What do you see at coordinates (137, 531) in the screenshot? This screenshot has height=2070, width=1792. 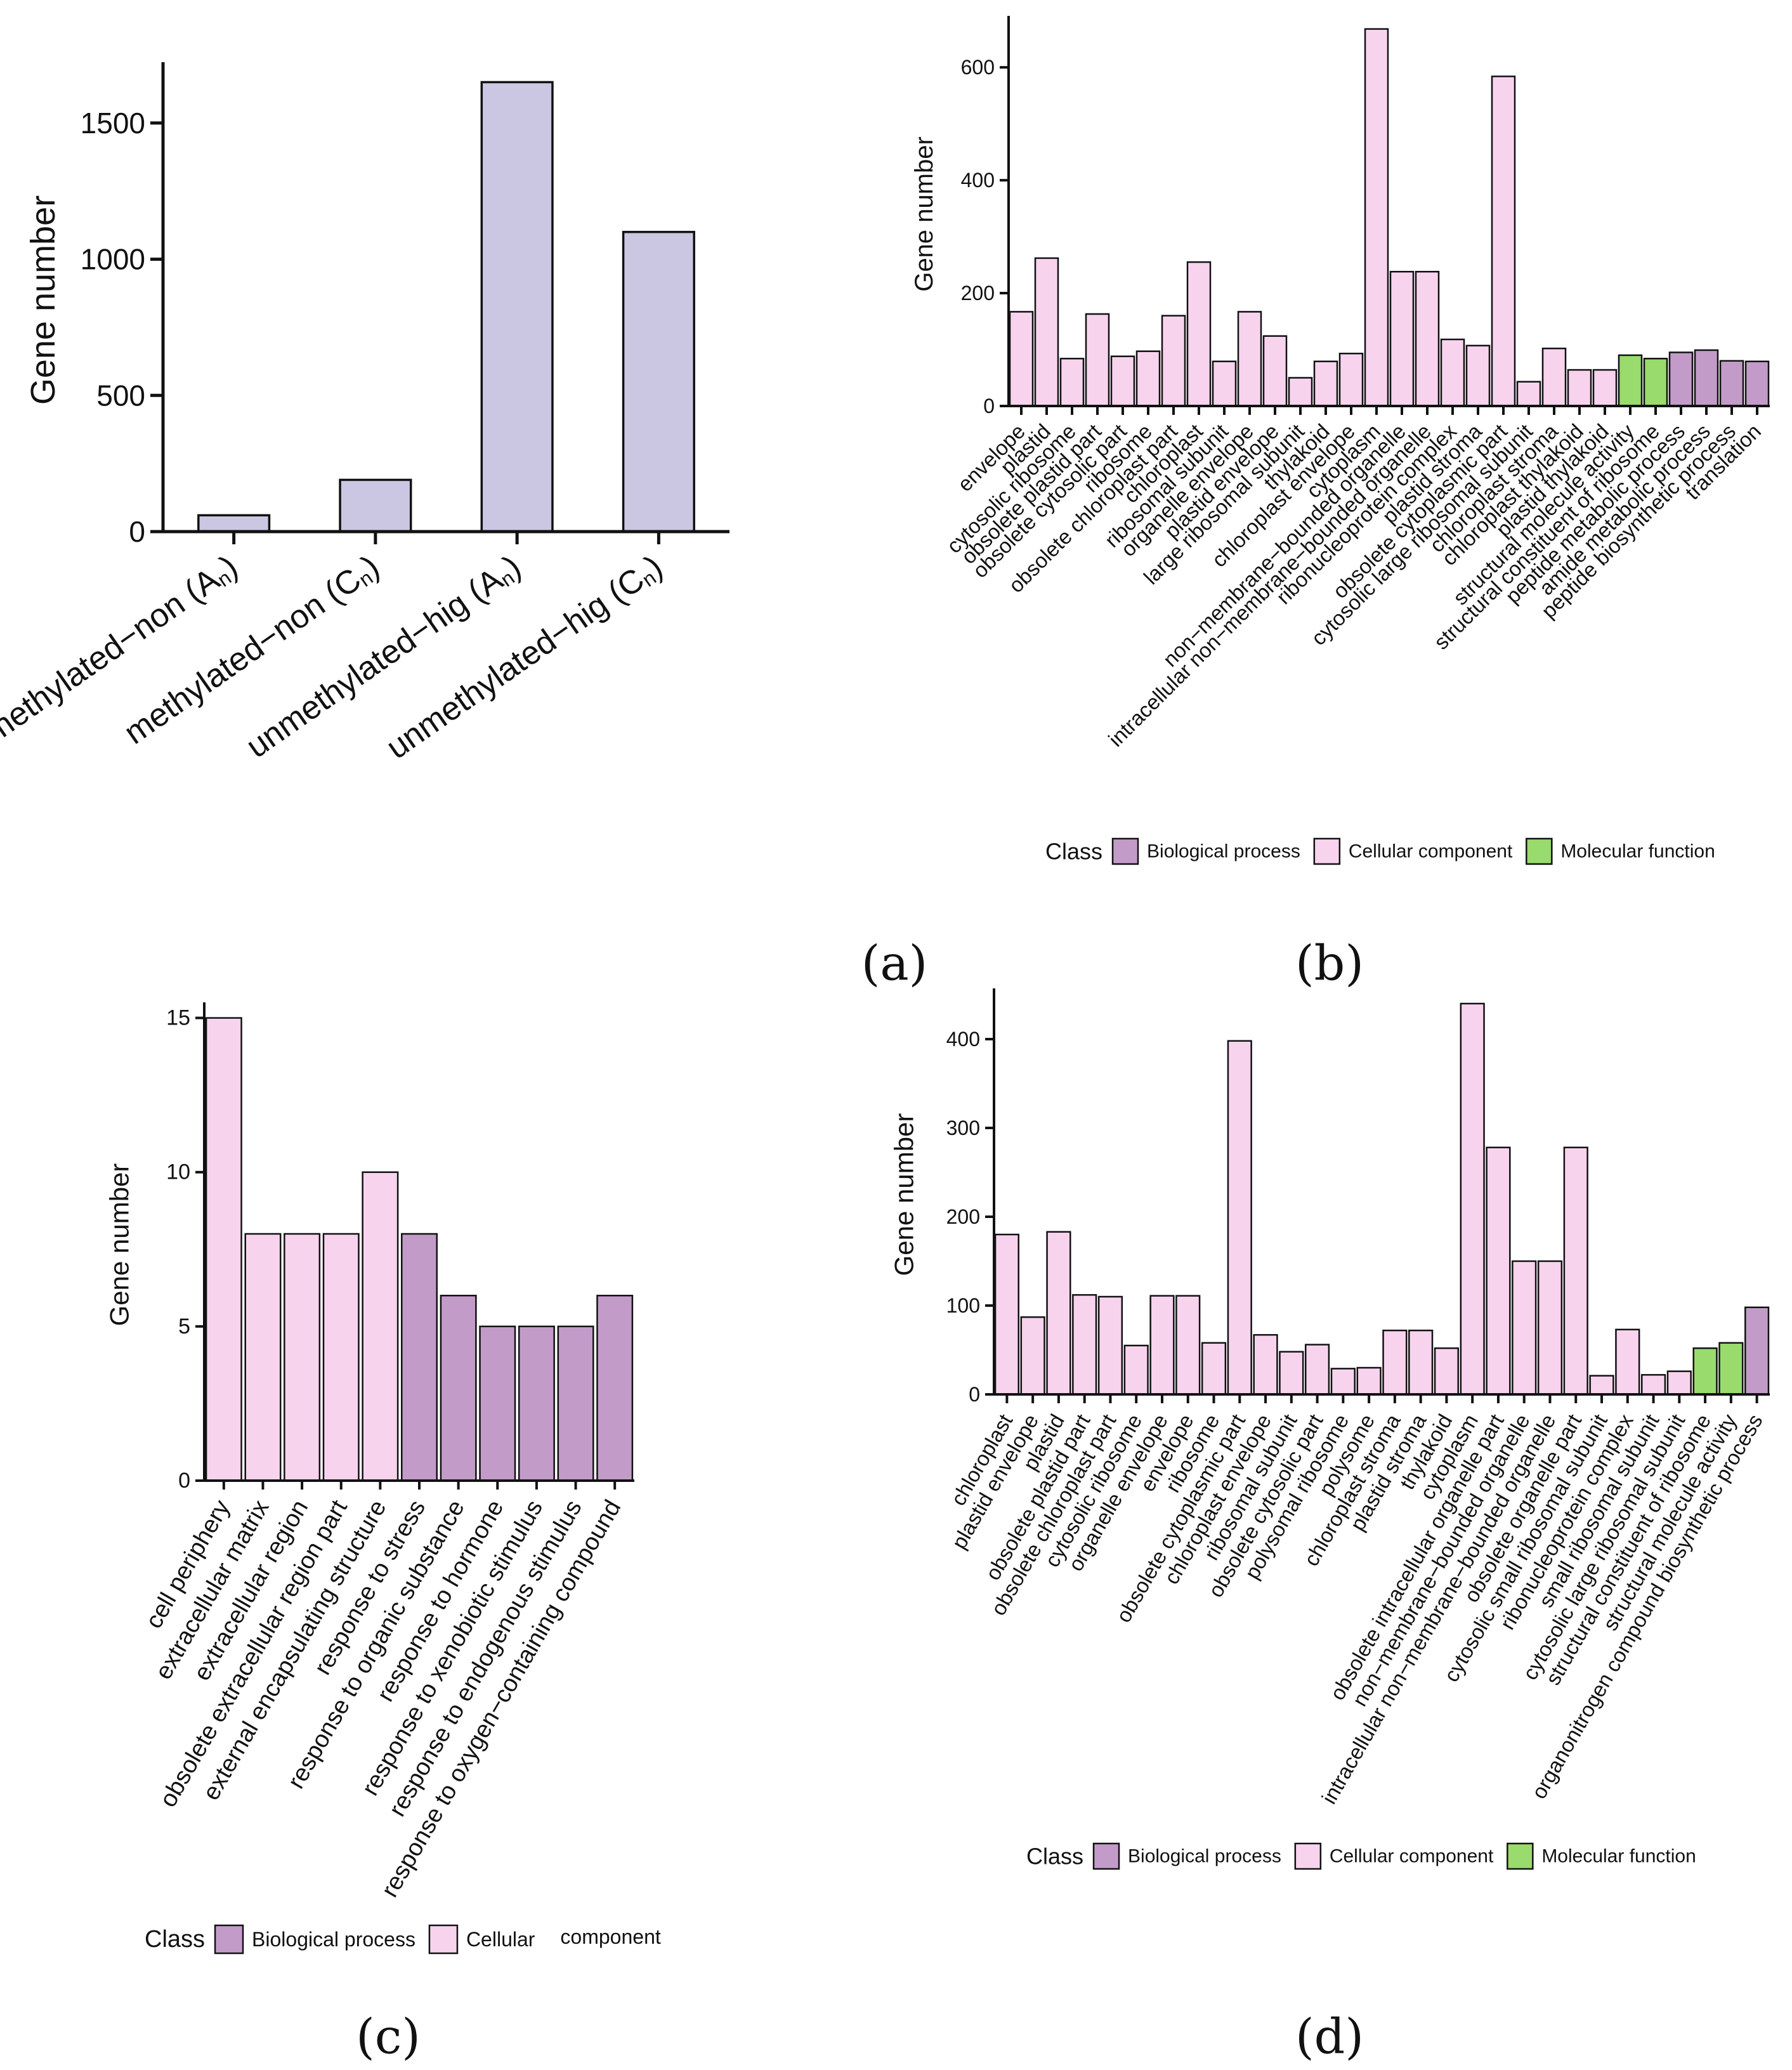 I see `y-tick-label-a-0: 0` at bounding box center [137, 531].